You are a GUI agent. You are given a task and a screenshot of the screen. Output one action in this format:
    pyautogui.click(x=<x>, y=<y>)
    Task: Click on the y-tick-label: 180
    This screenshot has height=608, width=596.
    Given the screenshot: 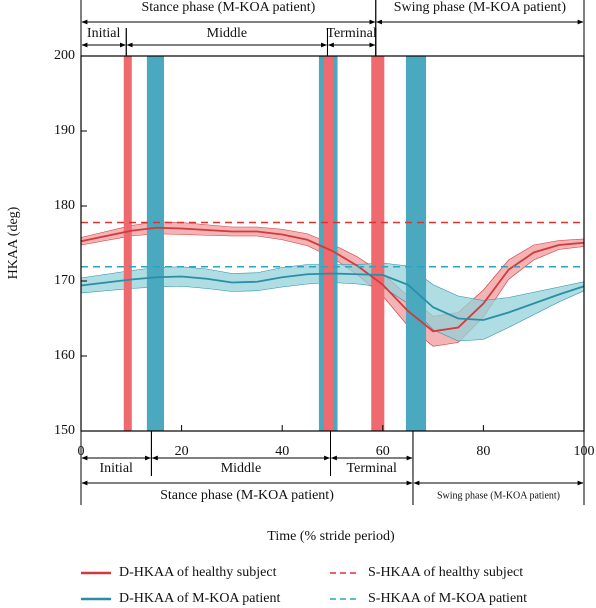 What is the action you would take?
    pyautogui.click(x=64, y=205)
    